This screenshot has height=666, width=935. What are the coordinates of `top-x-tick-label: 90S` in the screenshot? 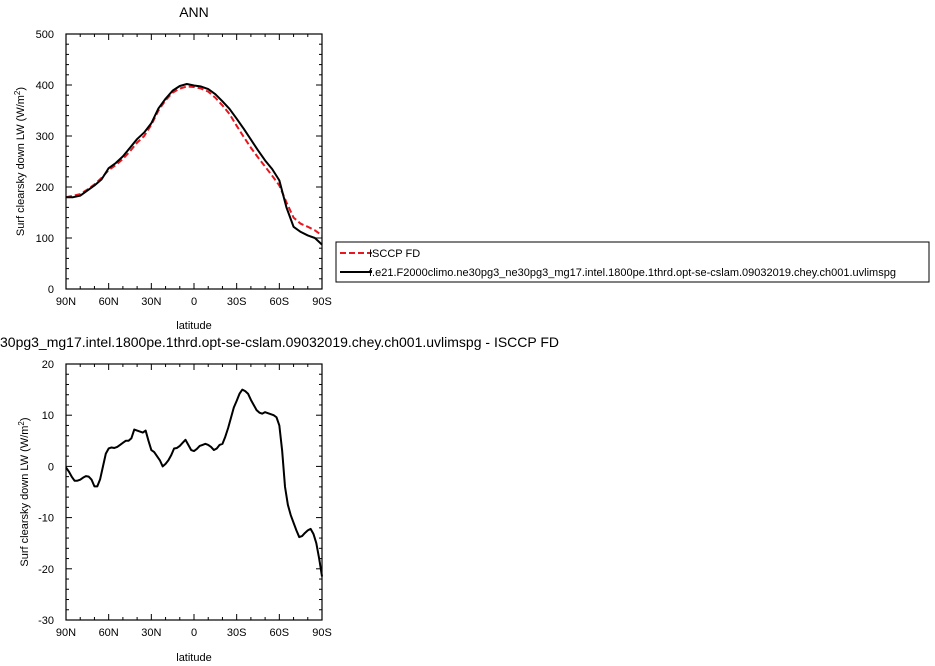 It's located at (322, 302).